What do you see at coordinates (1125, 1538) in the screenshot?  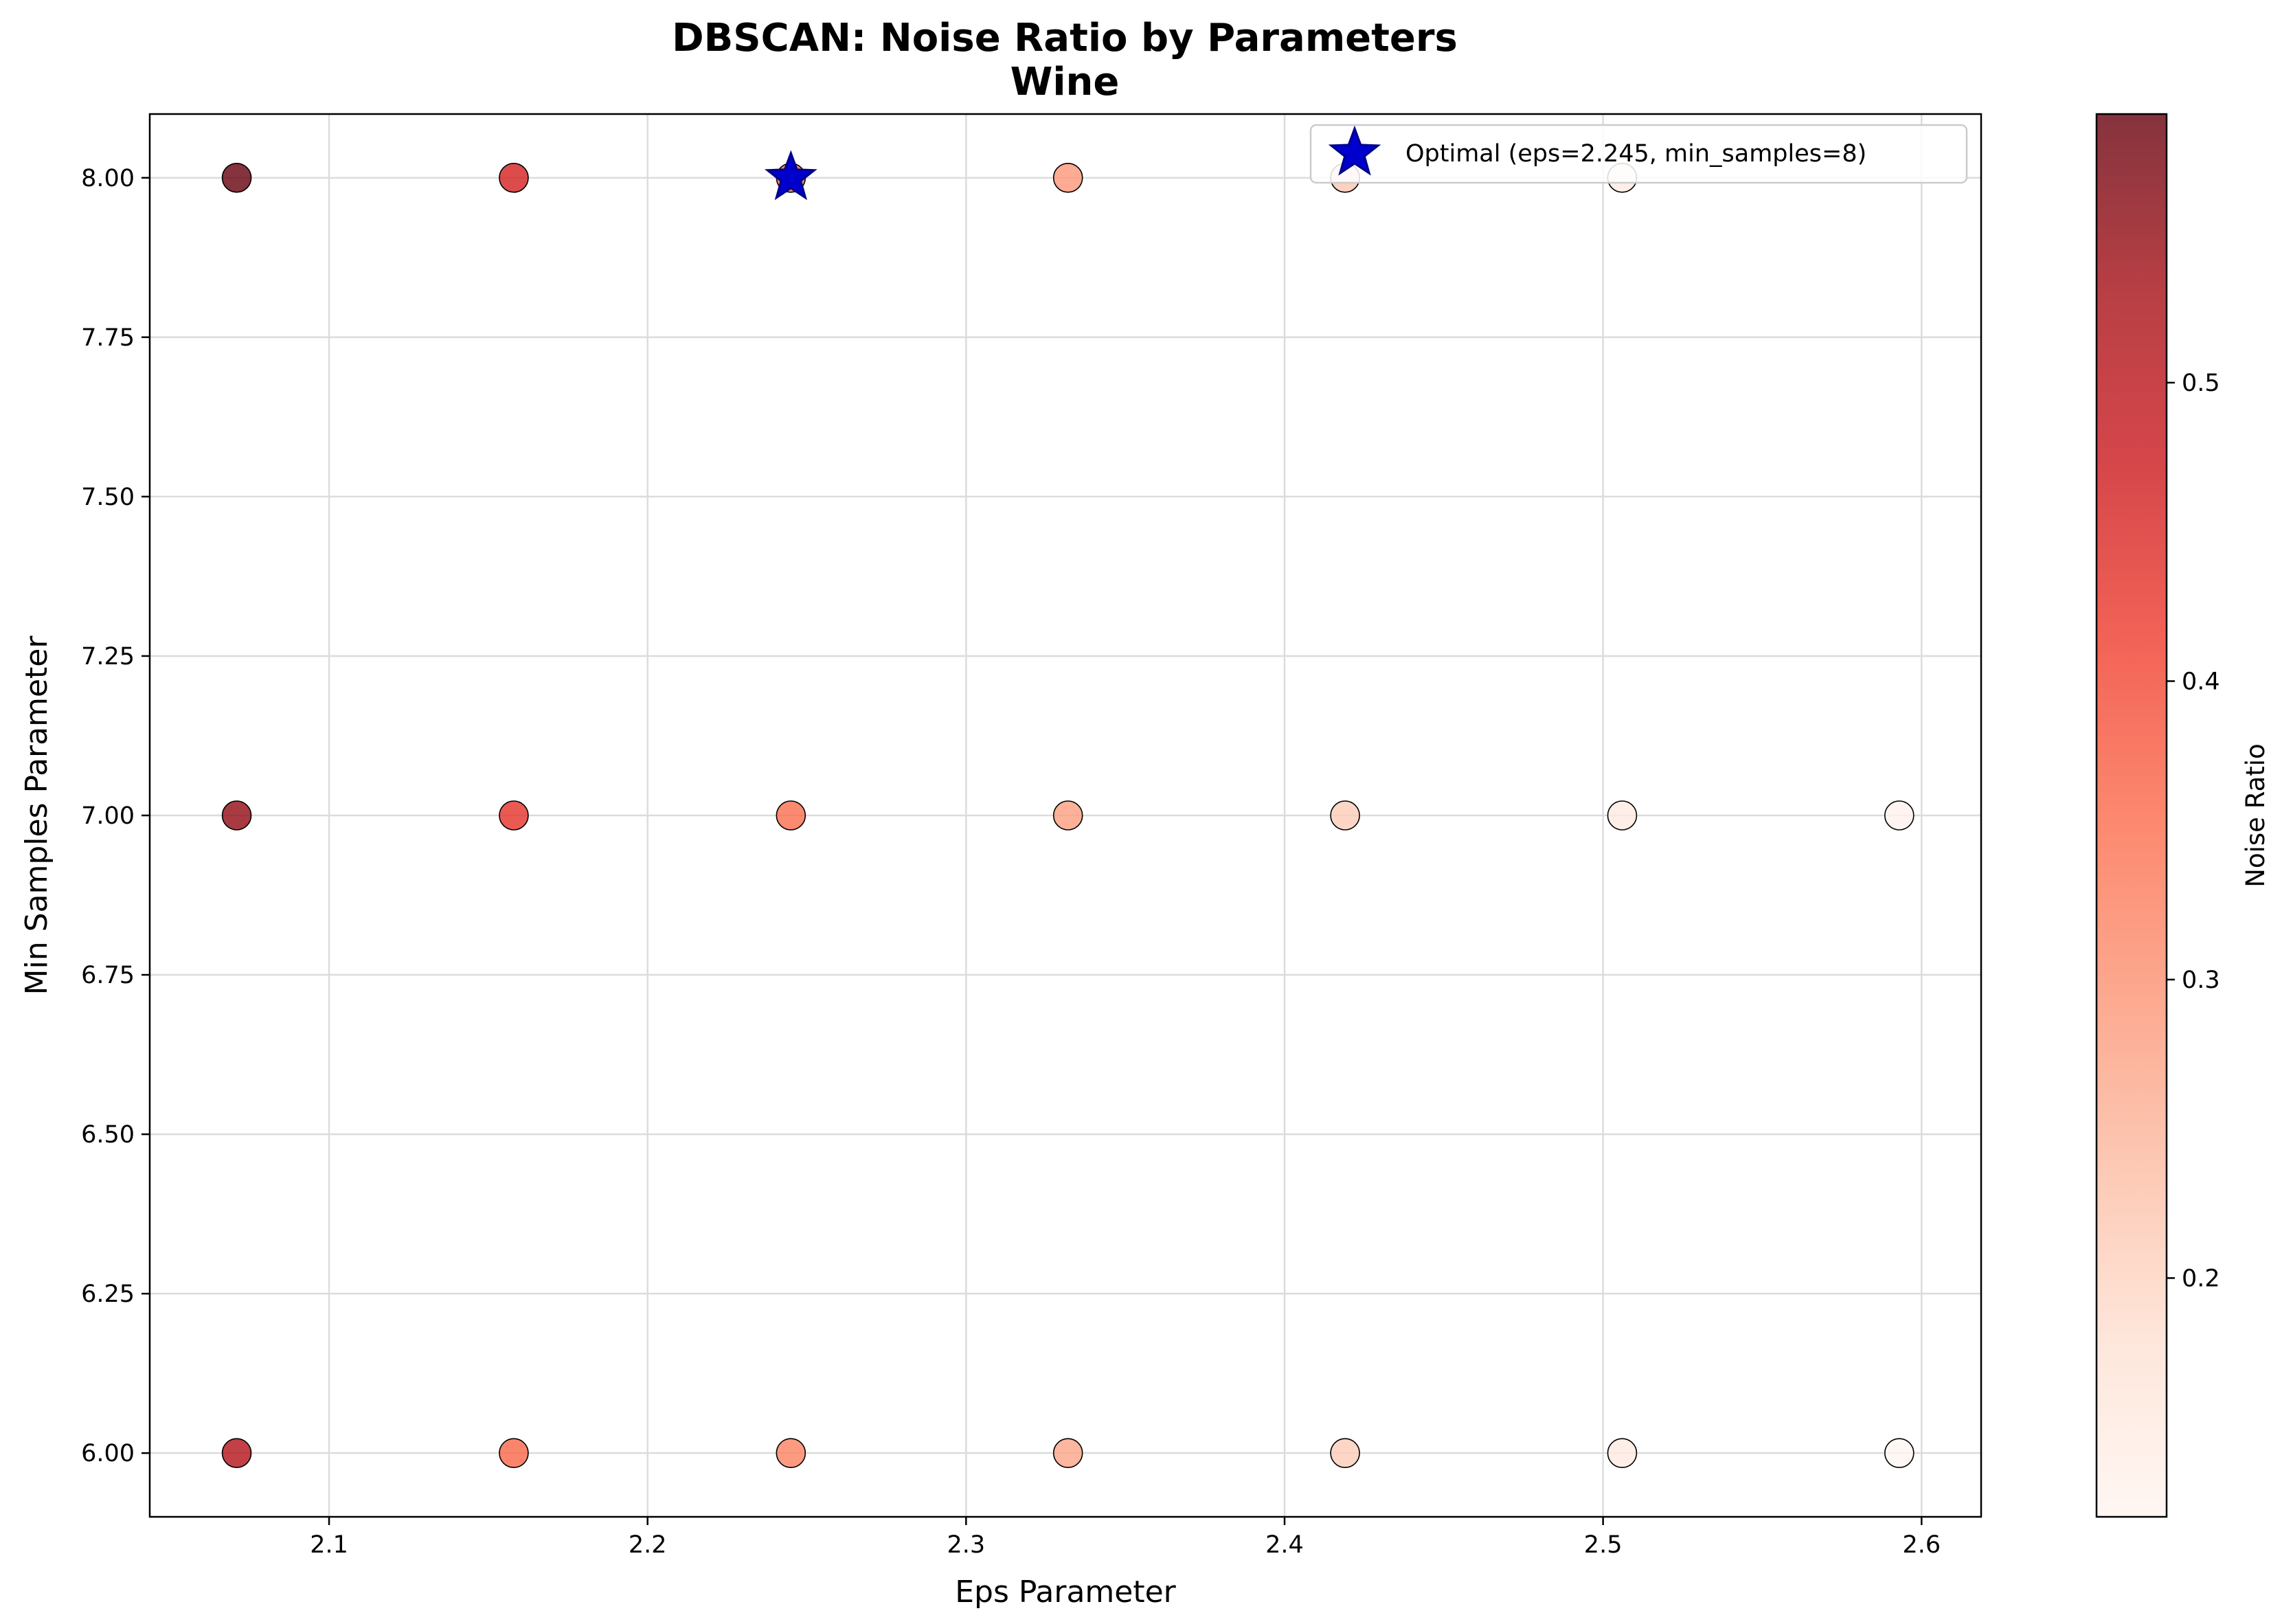 I see `x-axis-ticks: 2.1 2.2 2.3 2.4 2.5 2.6` at bounding box center [1125, 1538].